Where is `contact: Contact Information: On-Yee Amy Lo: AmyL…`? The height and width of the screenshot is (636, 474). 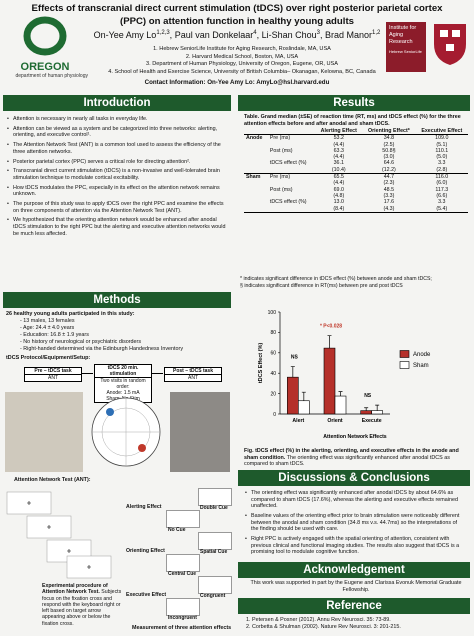 contact: Contact Information: On-Yee Amy Lo: AmyL… is located at coordinates (237, 82).